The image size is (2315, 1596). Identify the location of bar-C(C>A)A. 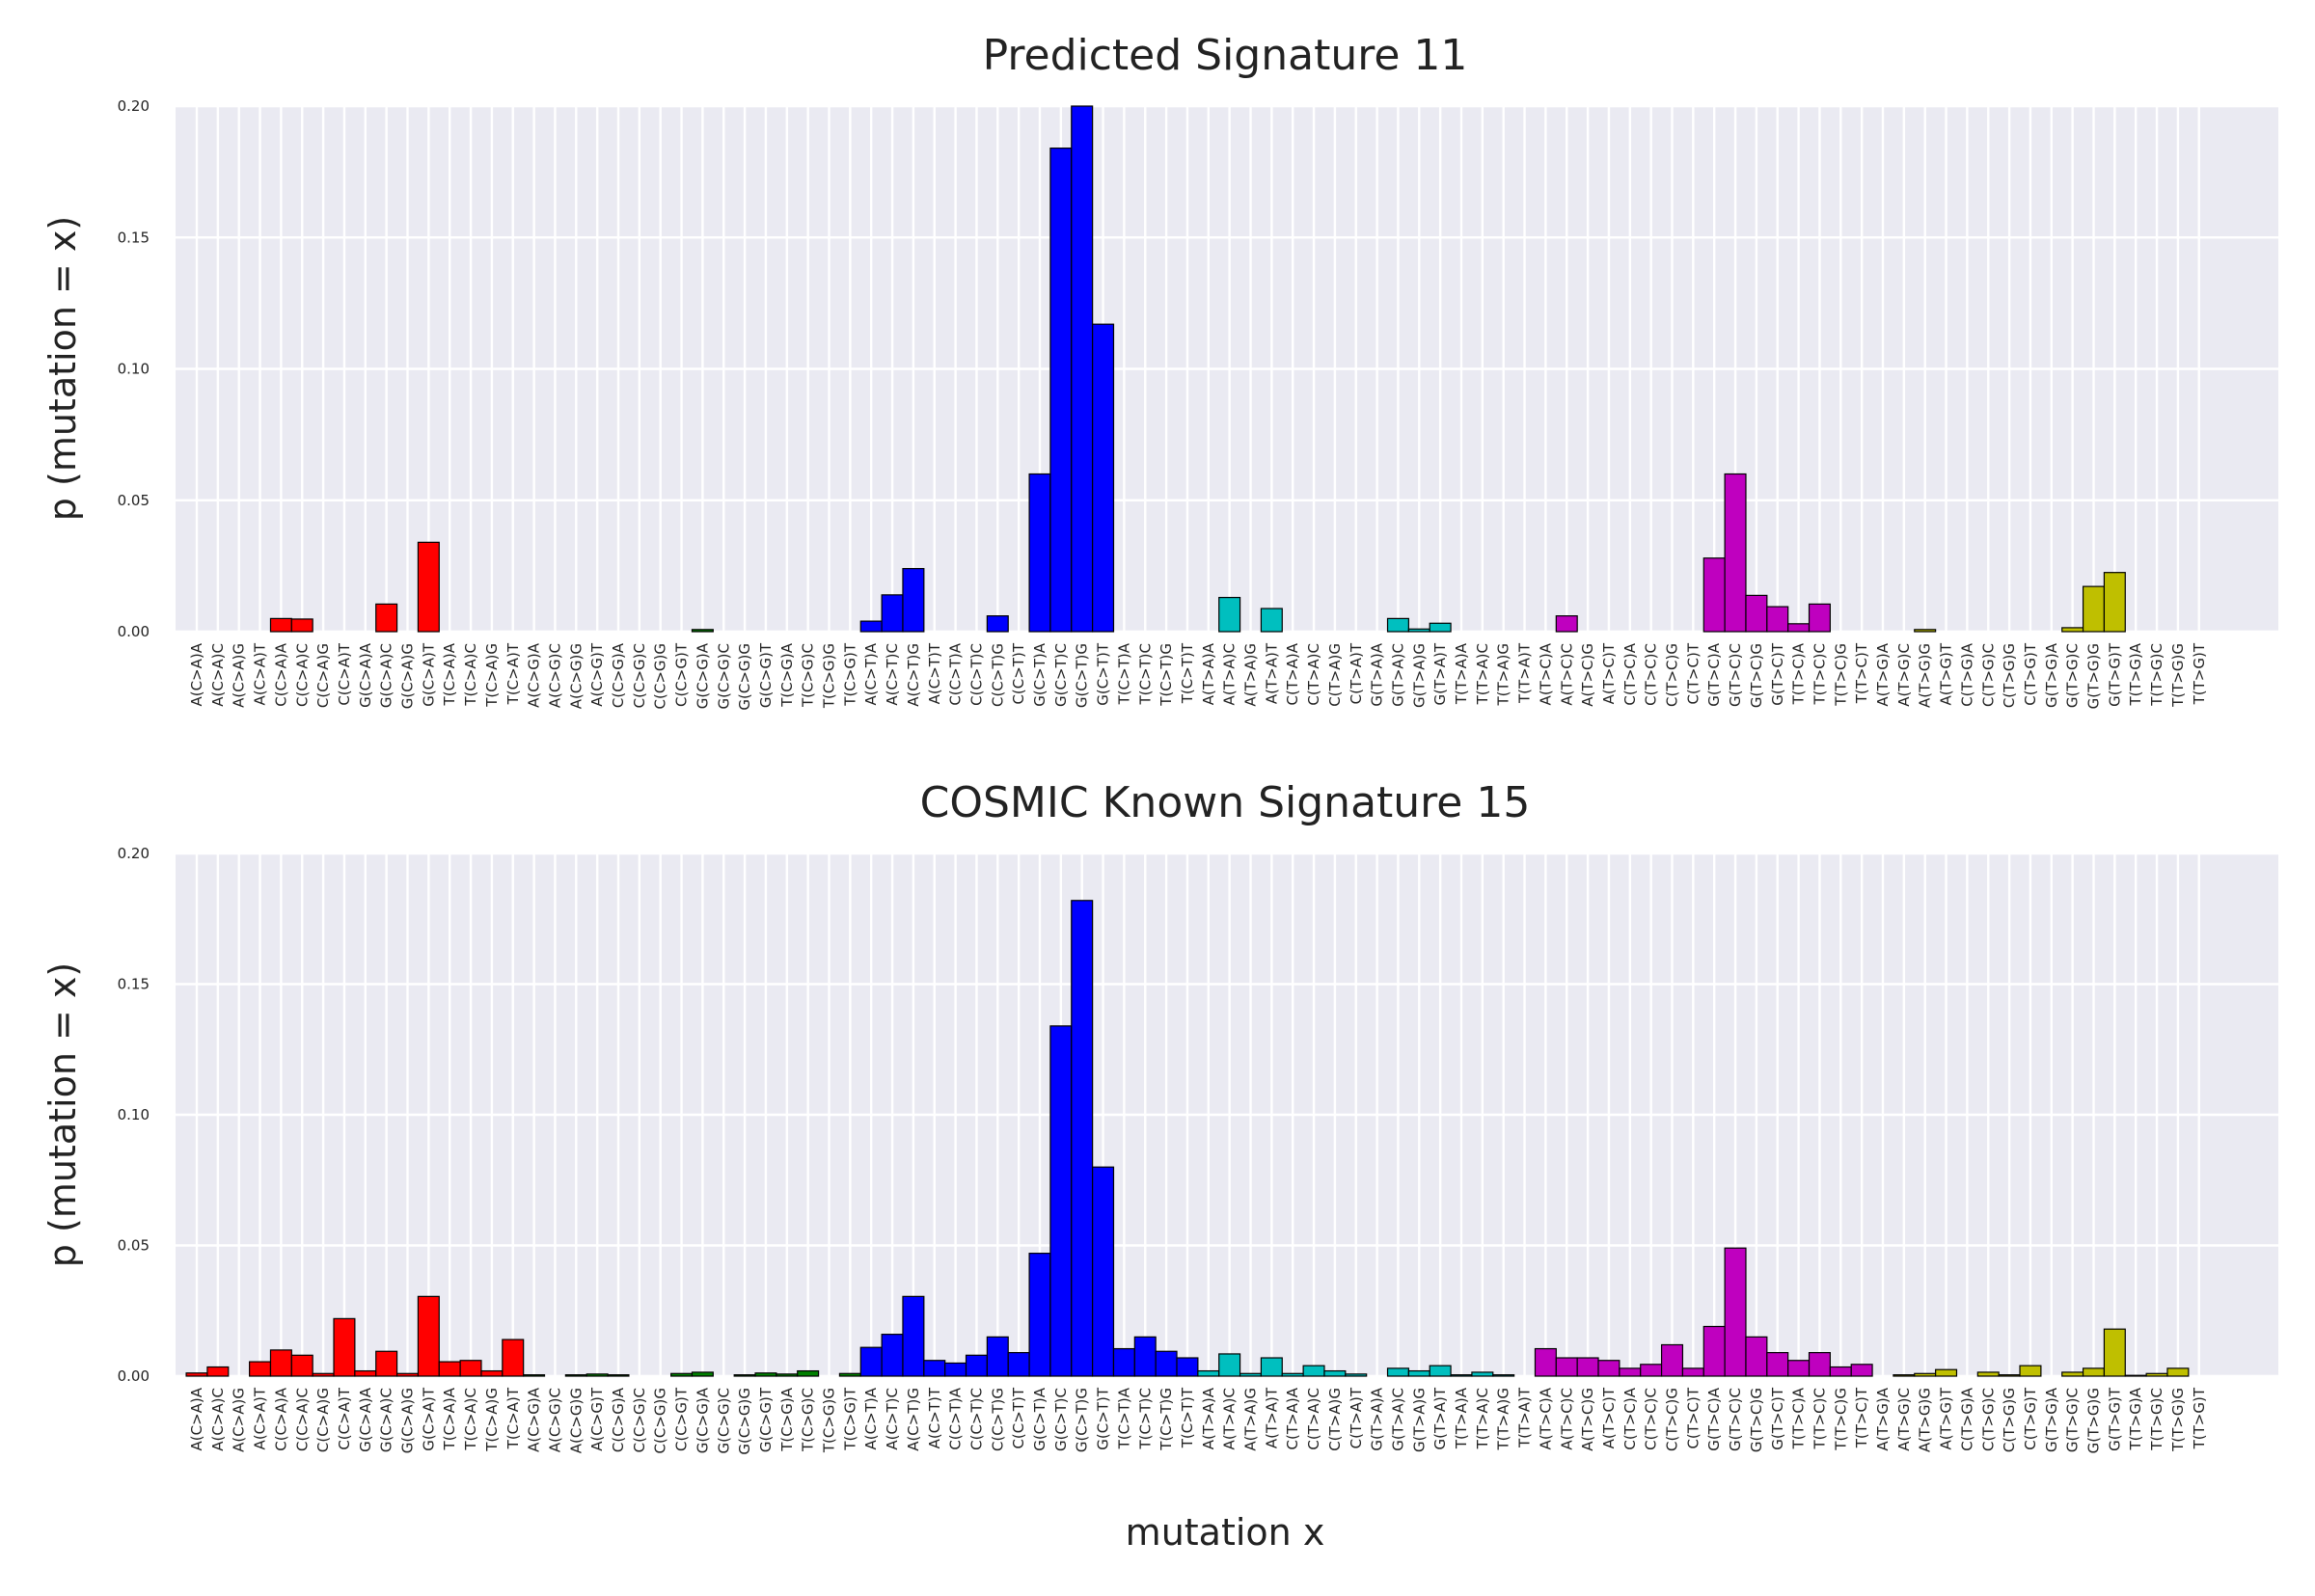
(281, 1363).